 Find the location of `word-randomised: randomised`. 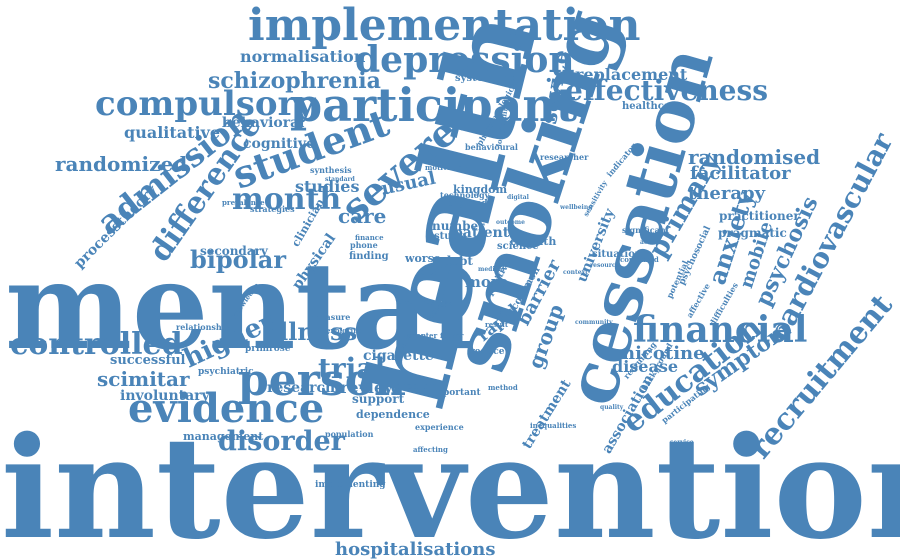

word-randomised: randomised is located at coordinates (754, 156).